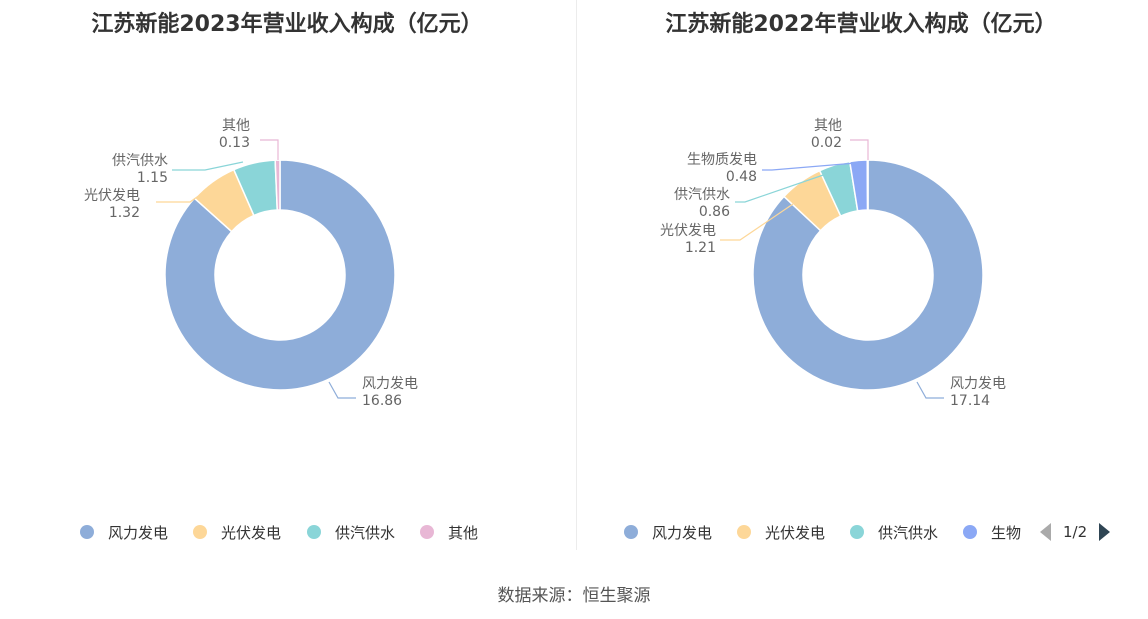 This screenshot has height=619, width=1148. I want to click on legend-item: 生物, so click(992, 532).